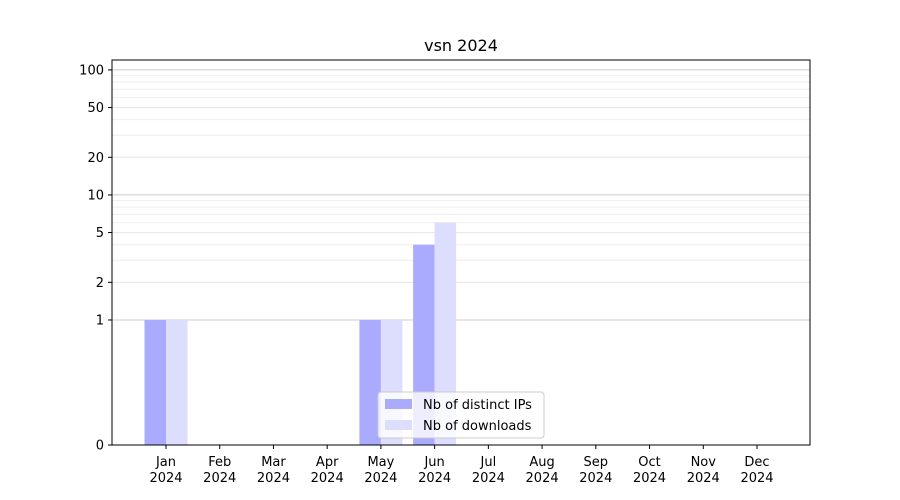 Image resolution: width=900 pixels, height=500 pixels. Describe the element at coordinates (461, 45) in the screenshot. I see `chart-title: vsn 2024` at that location.